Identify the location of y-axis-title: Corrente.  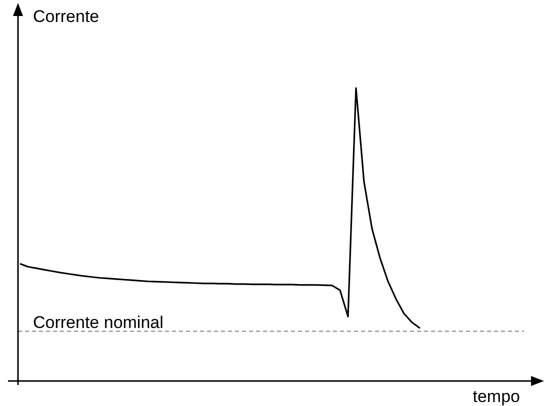
(66, 16).